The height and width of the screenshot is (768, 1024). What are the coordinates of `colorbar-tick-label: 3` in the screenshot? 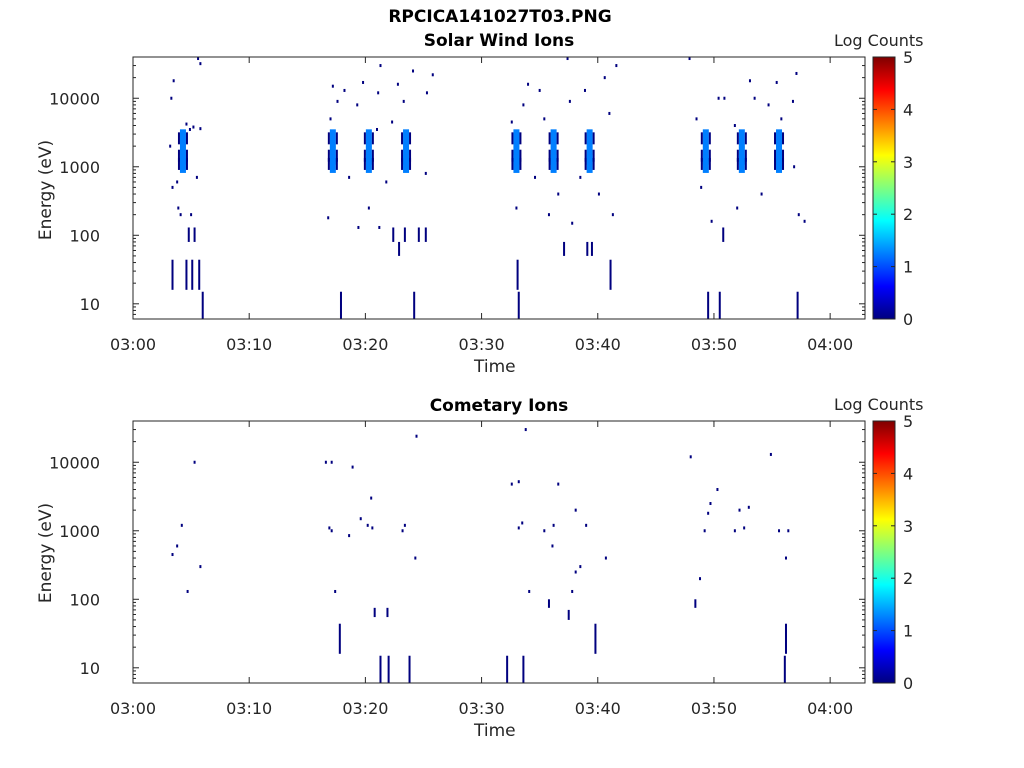 It's located at (908, 162).